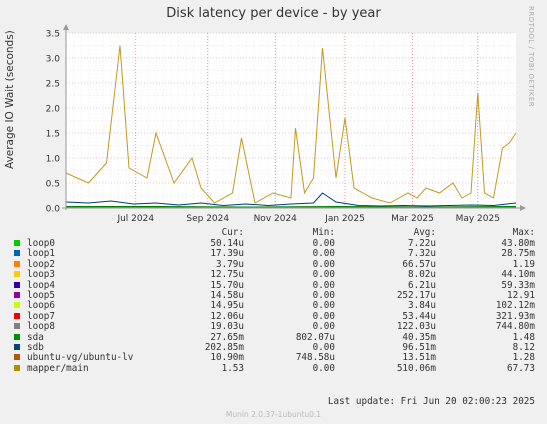  Describe the element at coordinates (35, 337) in the screenshot. I see `legend-name: sda` at that location.